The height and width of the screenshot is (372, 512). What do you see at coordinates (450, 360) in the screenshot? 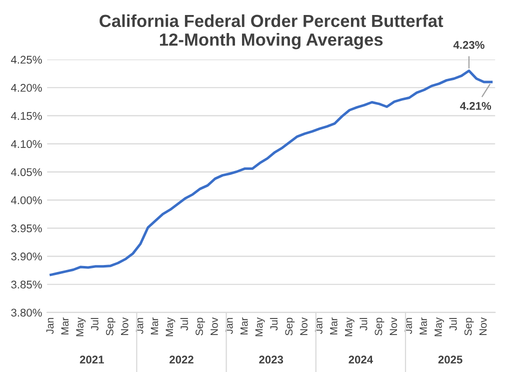
I see `text: 2025` at bounding box center [450, 360].